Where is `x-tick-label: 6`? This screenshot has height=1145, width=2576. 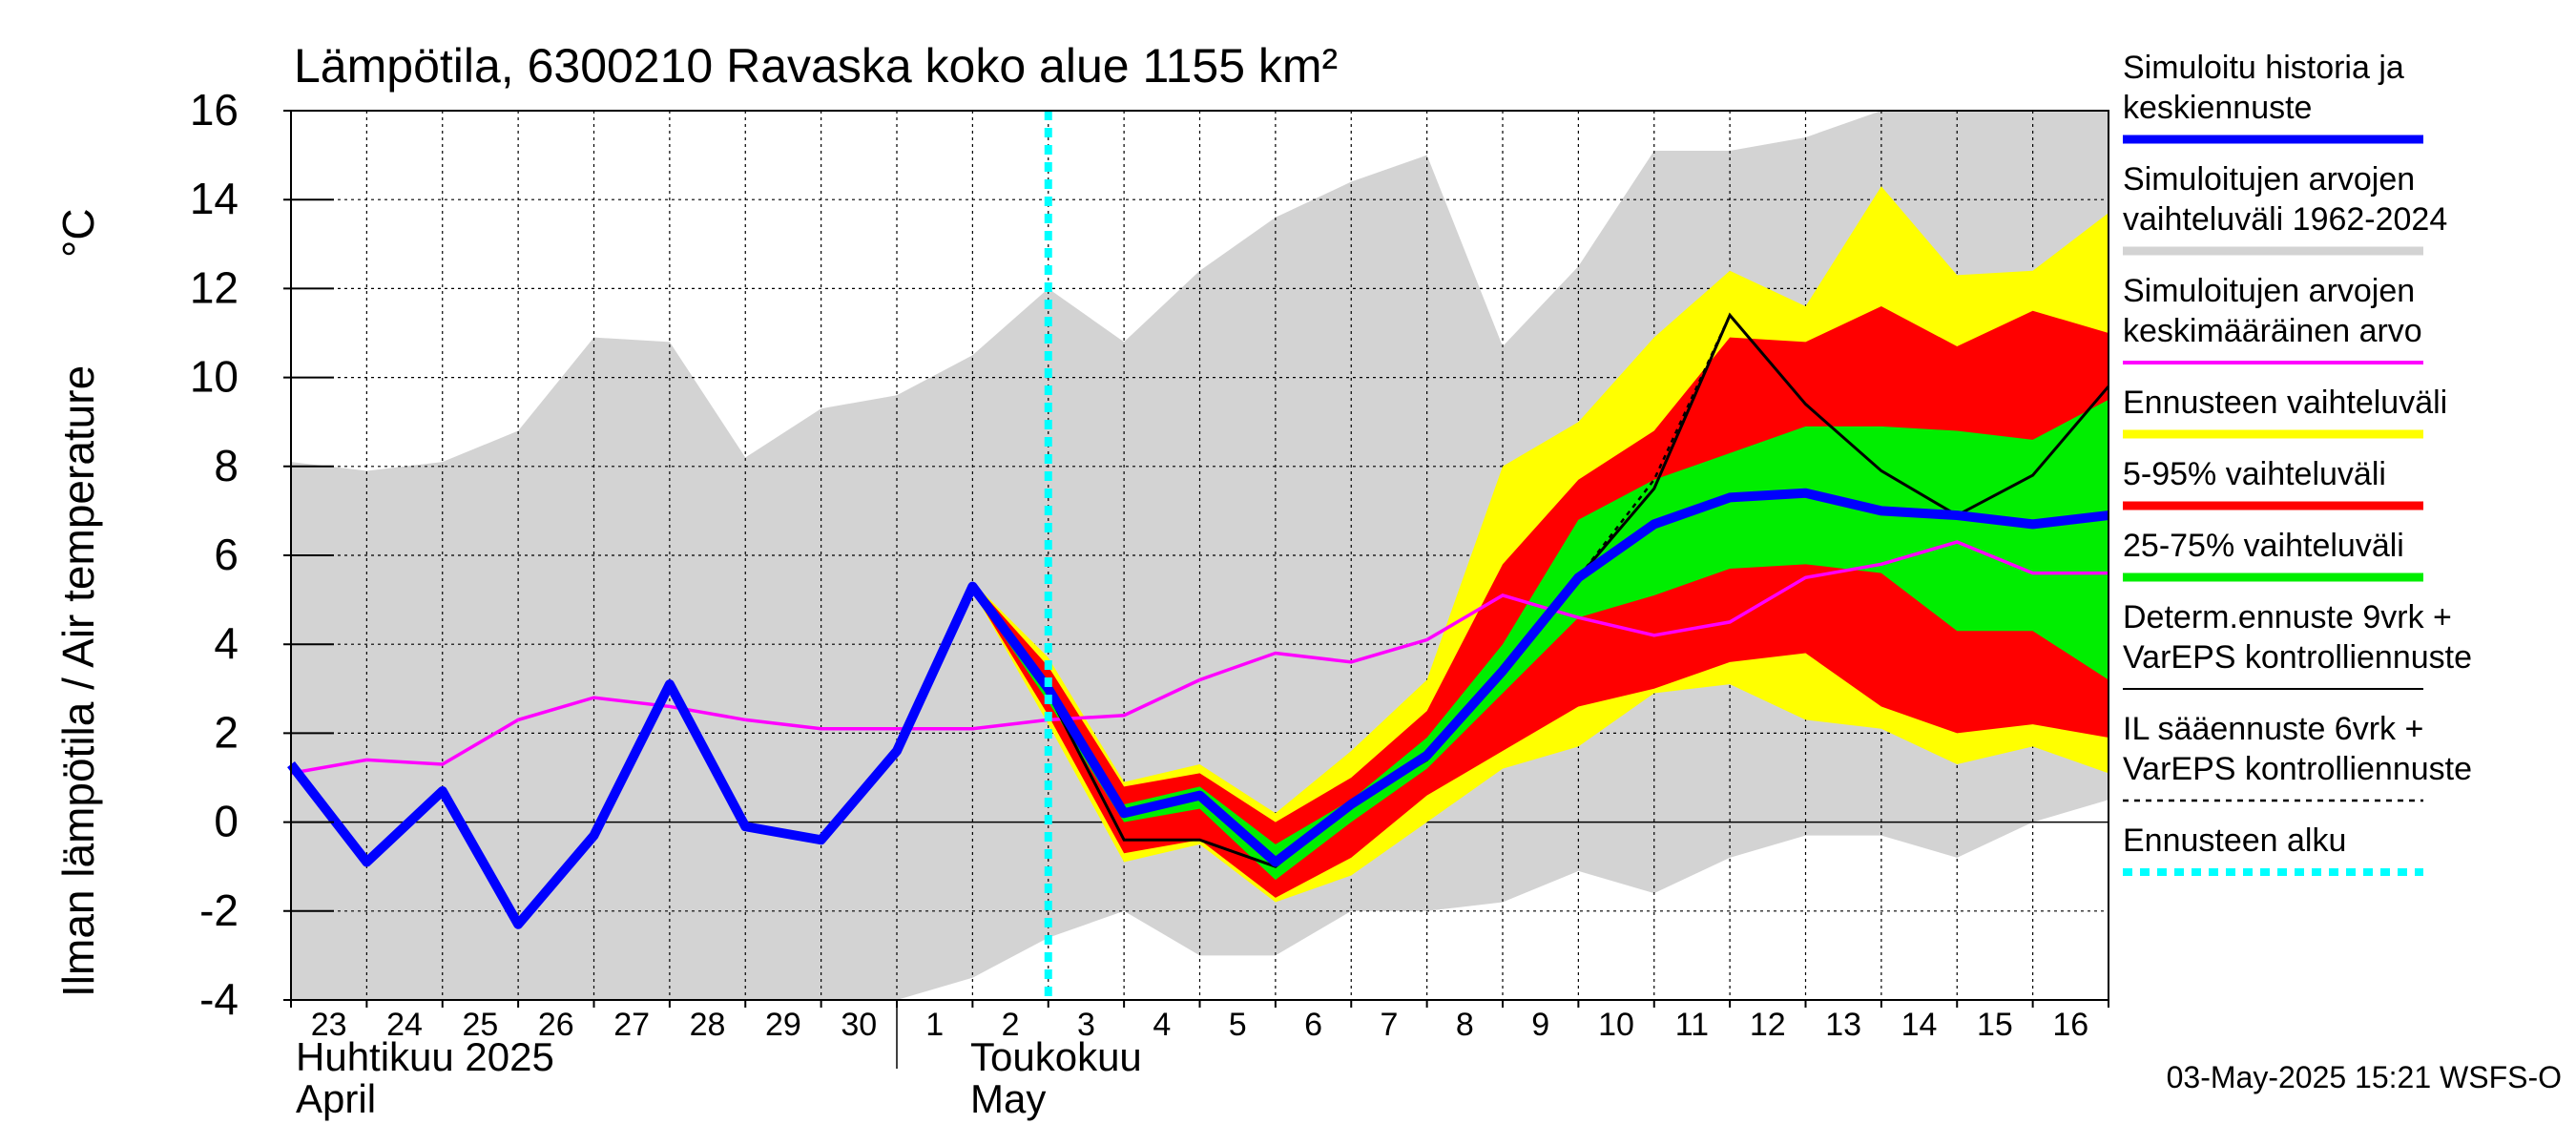 x-tick-label: 6 is located at coordinates (1313, 1025).